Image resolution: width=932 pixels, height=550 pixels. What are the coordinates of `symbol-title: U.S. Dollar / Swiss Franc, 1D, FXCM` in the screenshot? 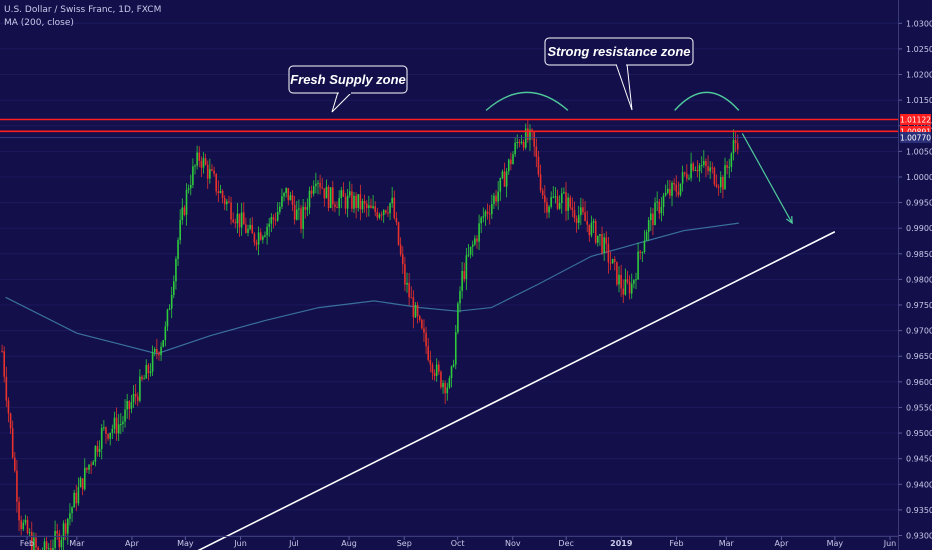 It's located at (83, 10).